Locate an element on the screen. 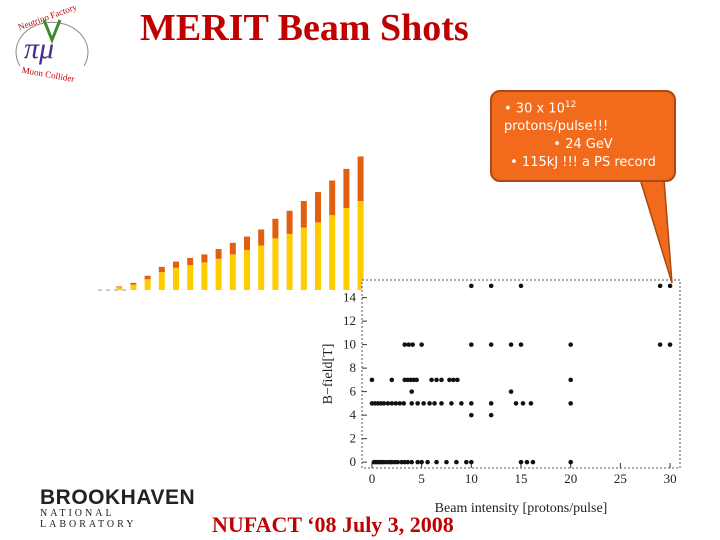  y-axis-label: B−field[T] is located at coordinates (328, 374).